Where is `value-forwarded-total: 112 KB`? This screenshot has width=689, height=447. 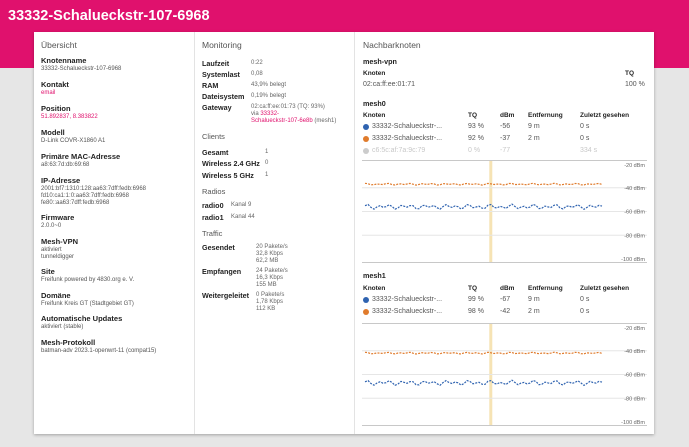 value-forwarded-total: 112 KB is located at coordinates (266, 309).